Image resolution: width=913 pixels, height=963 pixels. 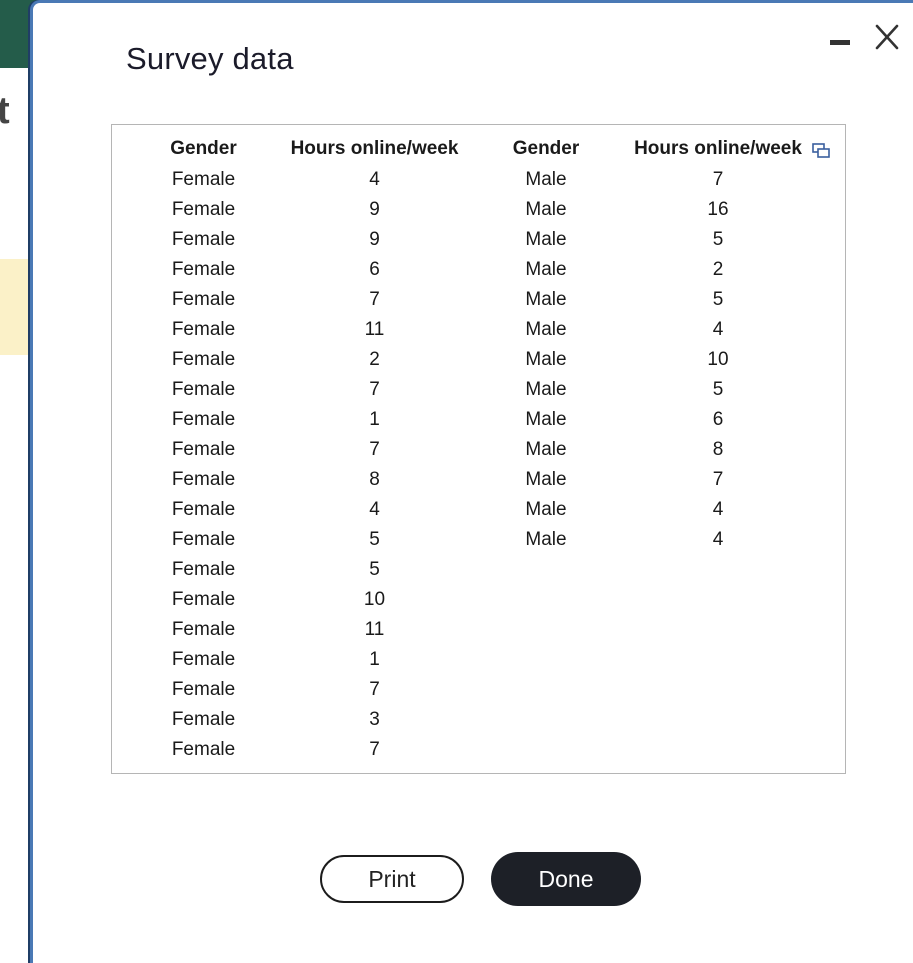 What do you see at coordinates (374, 479) in the screenshot?
I see `female-hours-cell: 8` at bounding box center [374, 479].